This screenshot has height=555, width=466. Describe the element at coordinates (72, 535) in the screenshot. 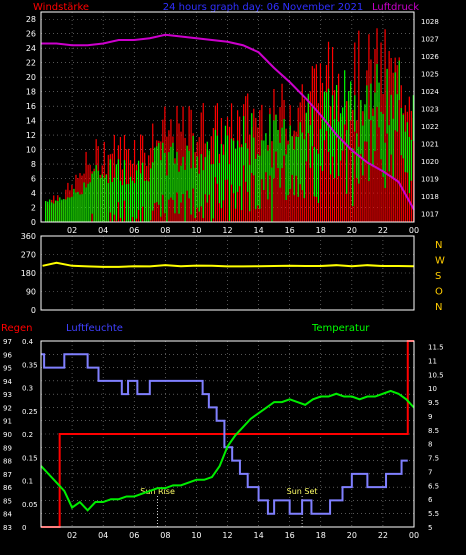

I see `time-tick-label: 02` at that location.